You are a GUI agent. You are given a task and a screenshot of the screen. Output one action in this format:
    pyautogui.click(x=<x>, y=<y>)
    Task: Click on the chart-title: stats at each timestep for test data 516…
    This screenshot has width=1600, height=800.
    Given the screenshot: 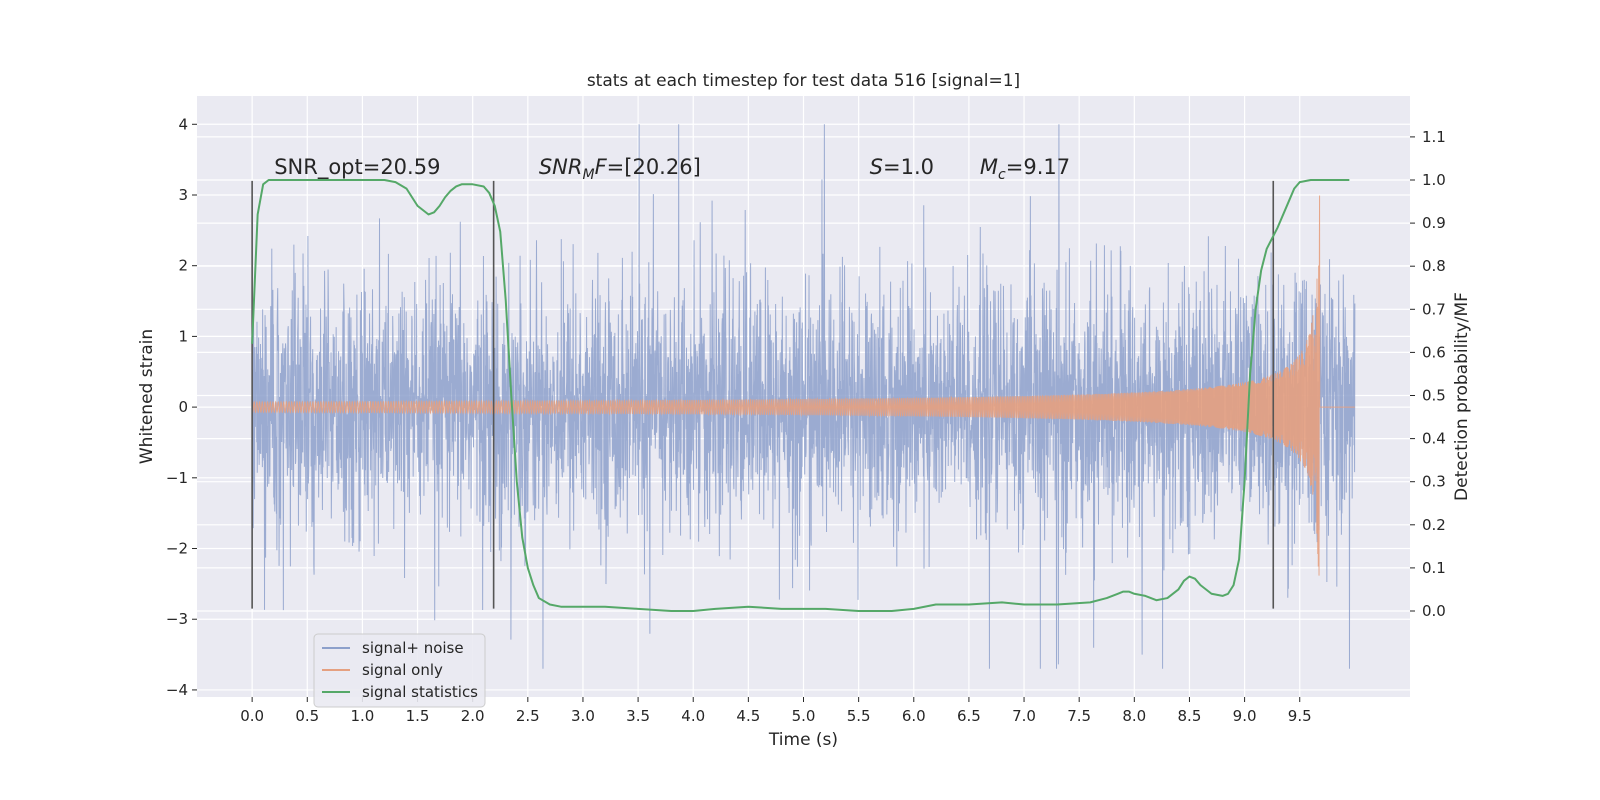 What is the action you would take?
    pyautogui.click(x=803, y=81)
    